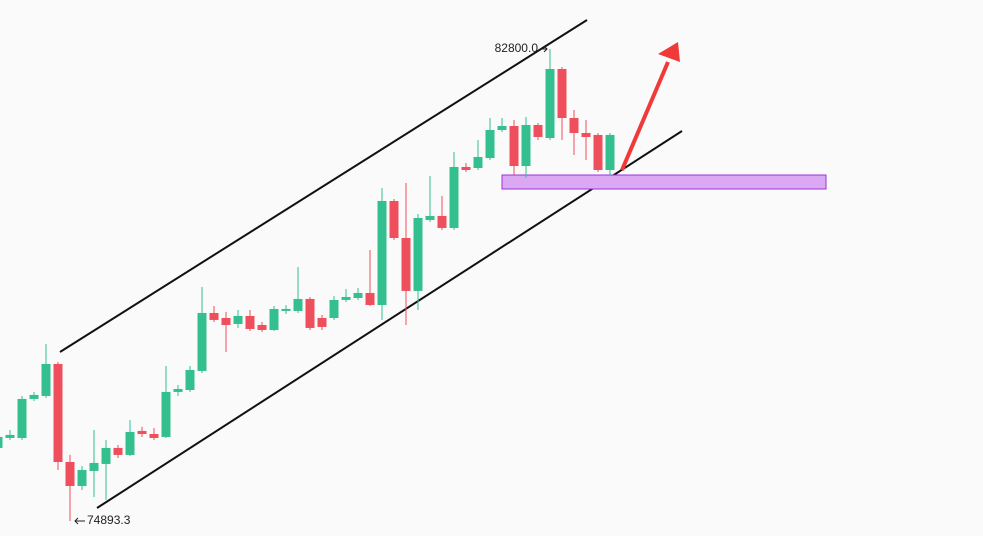 This screenshot has height=536, width=983. Describe the element at coordinates (109, 520) in the screenshot. I see `low-label: 74893.3` at that location.